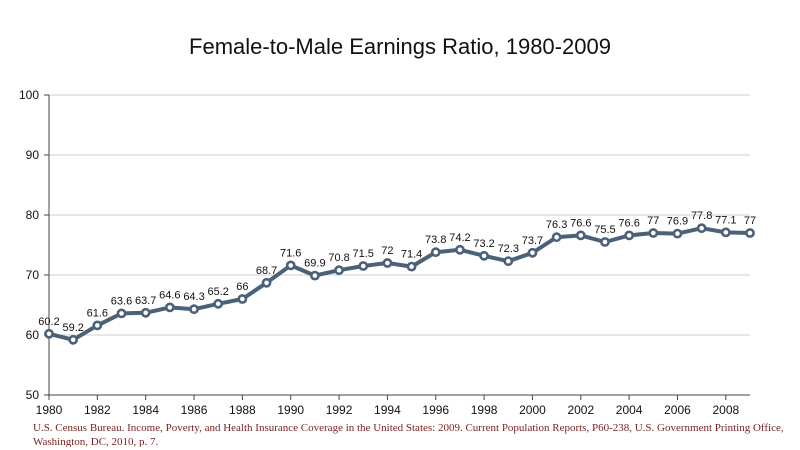 This screenshot has width=800, height=450. Describe the element at coordinates (194, 410) in the screenshot. I see `x-tick-label: 1986` at that location.